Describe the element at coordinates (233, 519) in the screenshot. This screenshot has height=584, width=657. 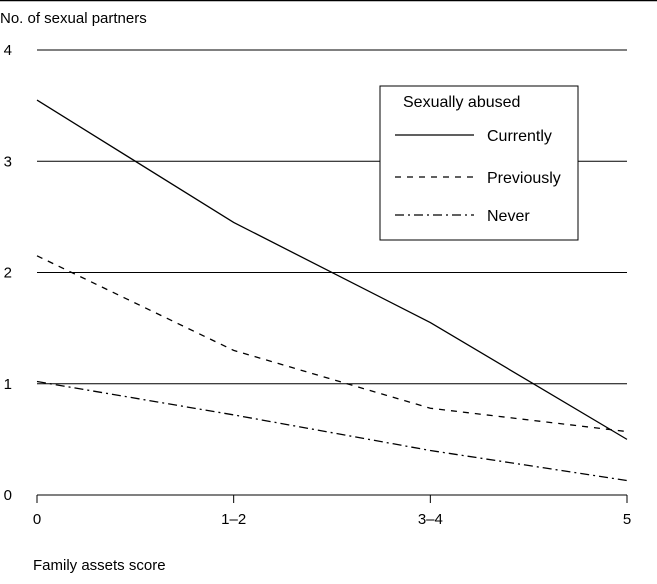
I see `x-tick-label: 1–2` at that location.